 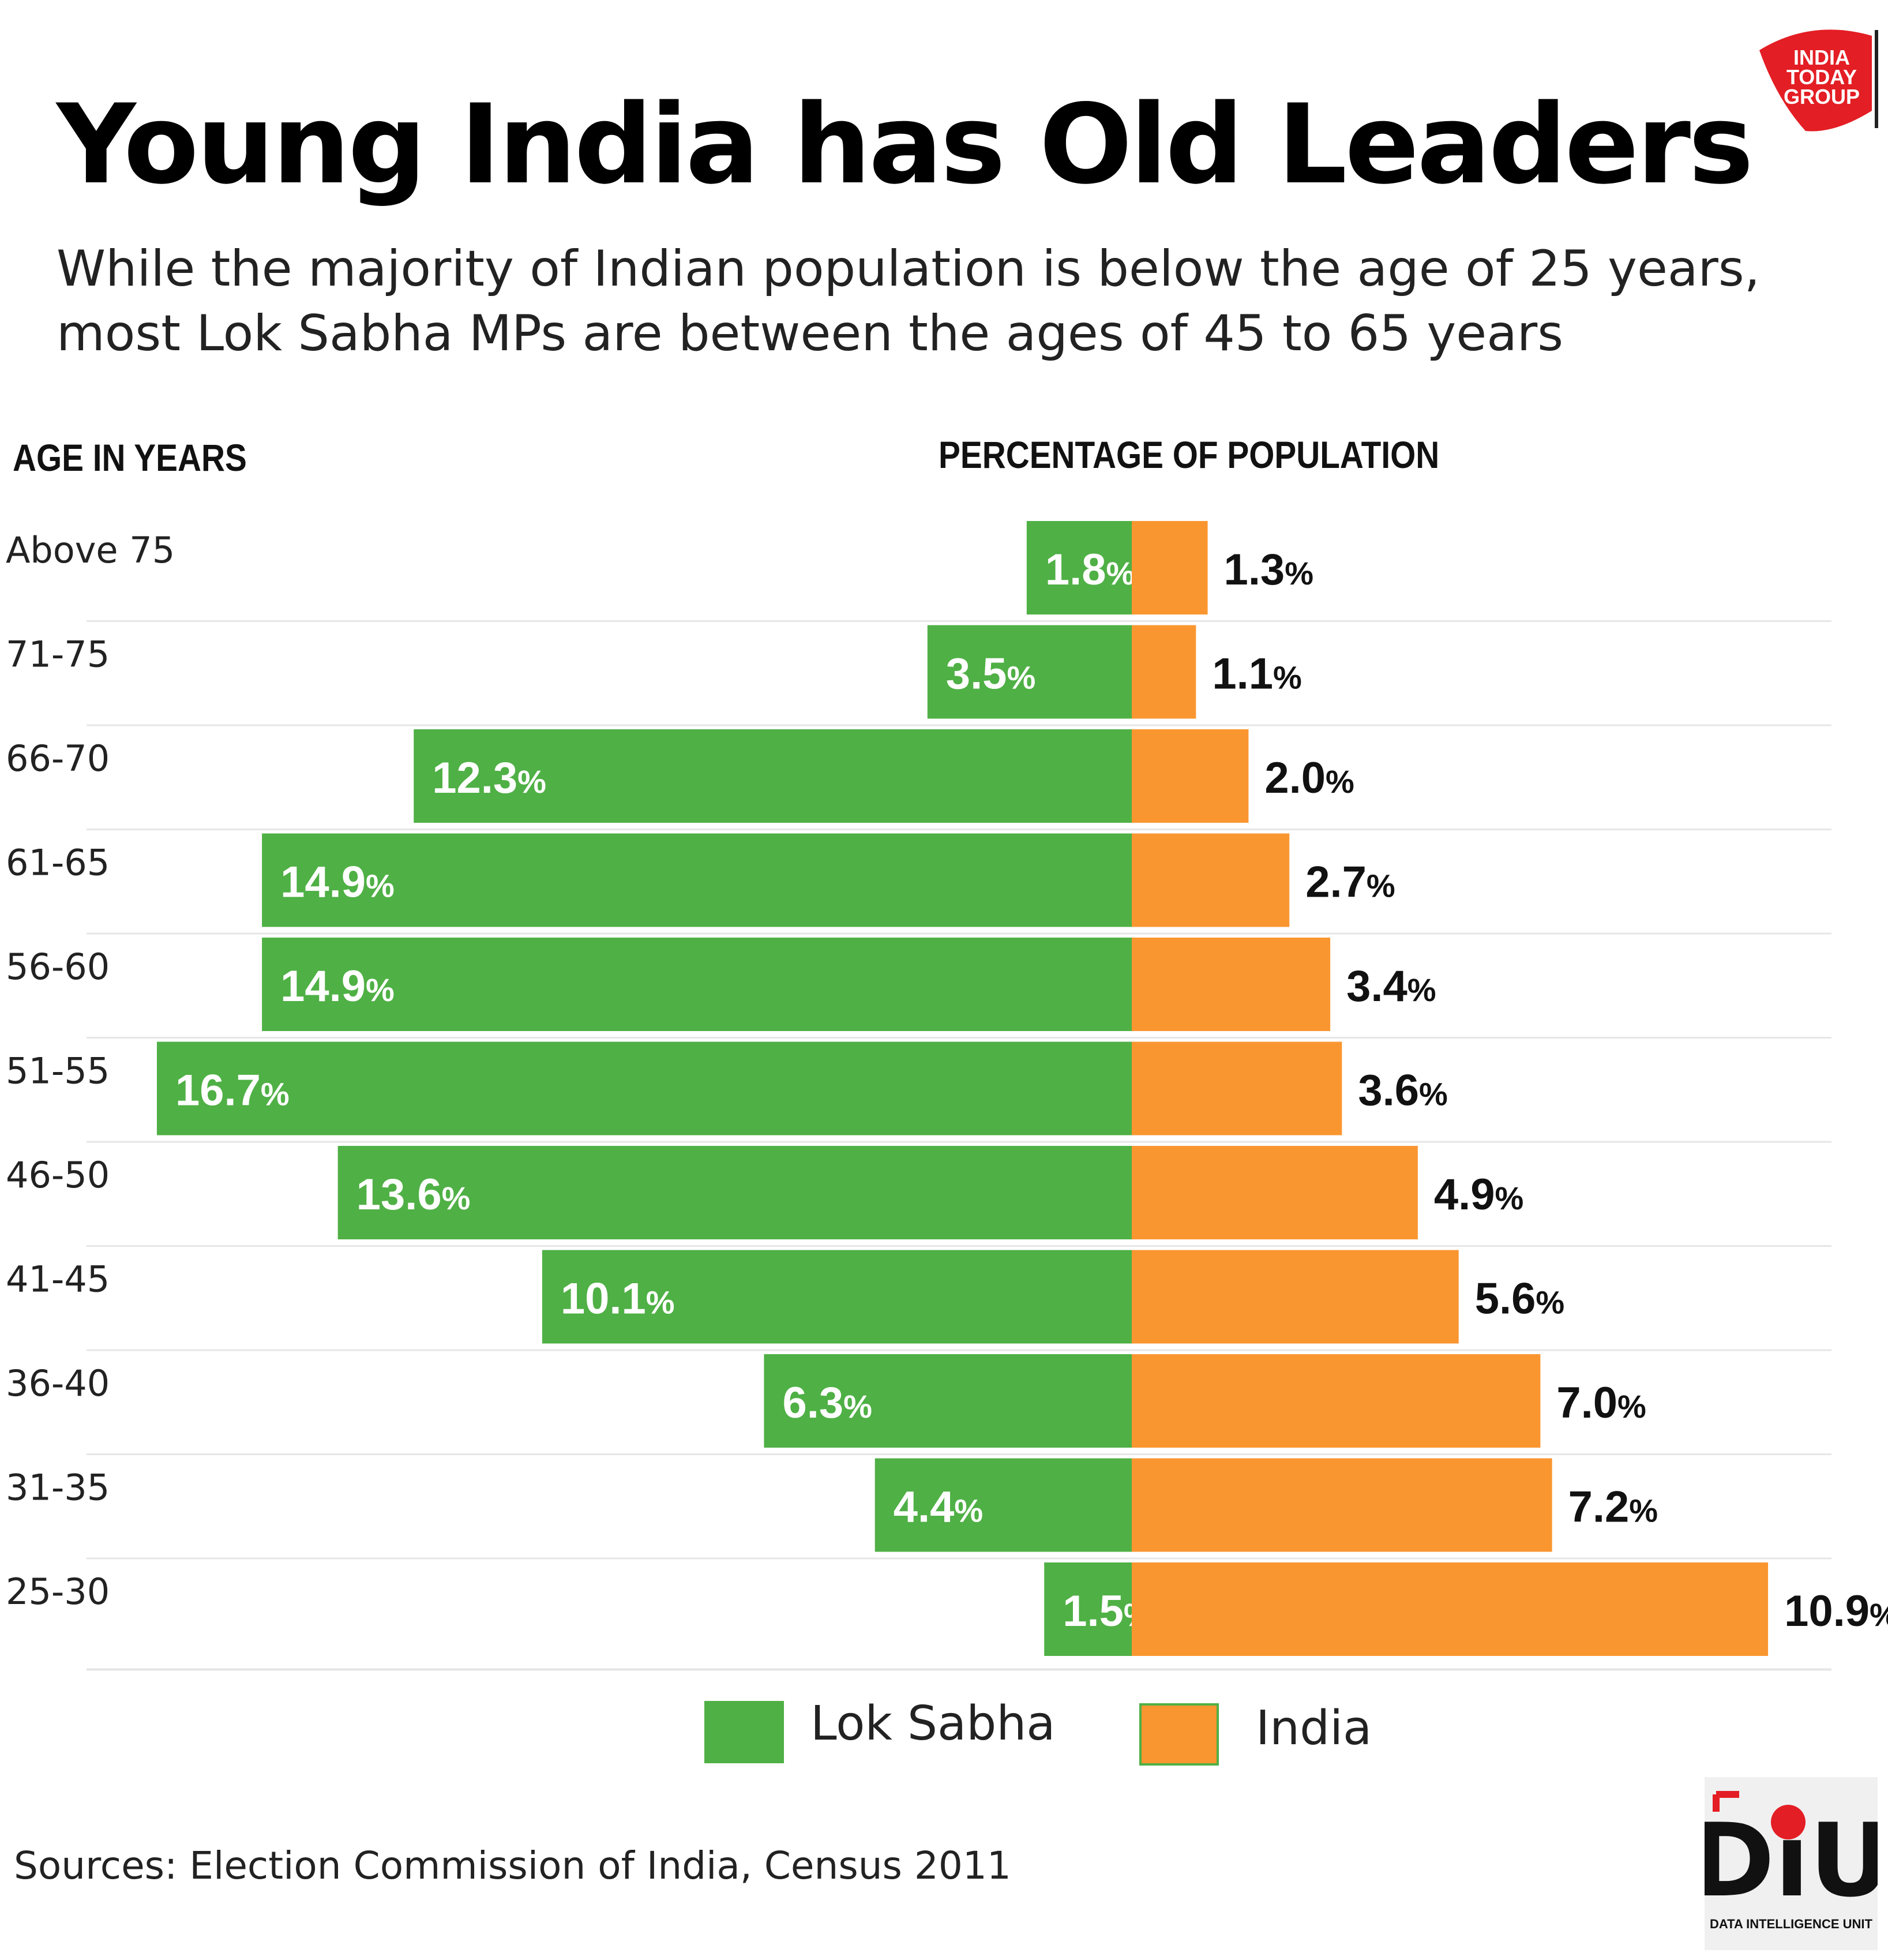 What do you see at coordinates (58, 863) in the screenshot?
I see `category-label-61-65: 61-65` at bounding box center [58, 863].